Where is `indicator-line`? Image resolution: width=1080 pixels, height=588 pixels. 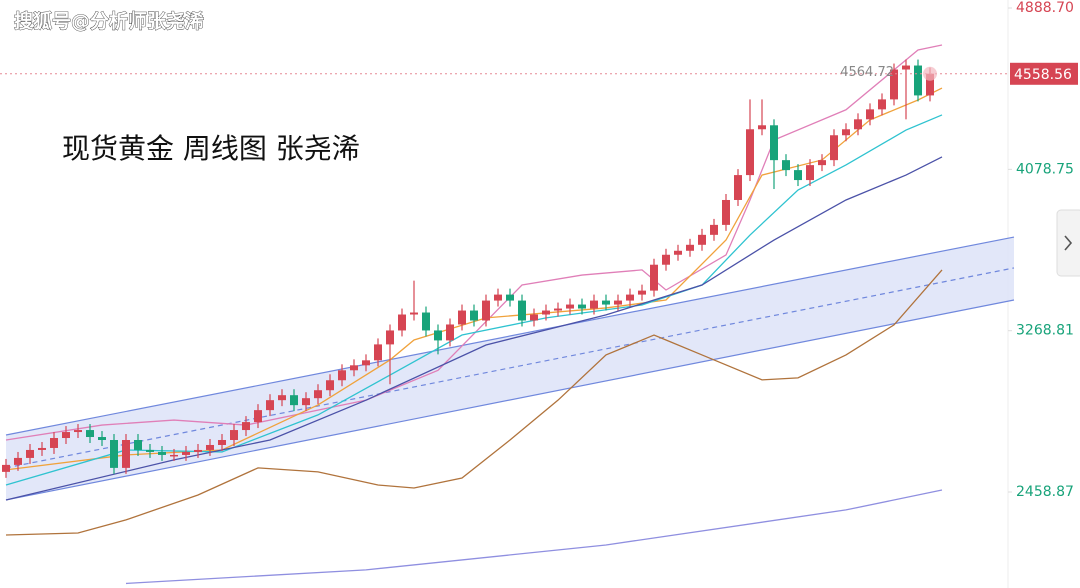
indicator-line is located at coordinates (534, 537).